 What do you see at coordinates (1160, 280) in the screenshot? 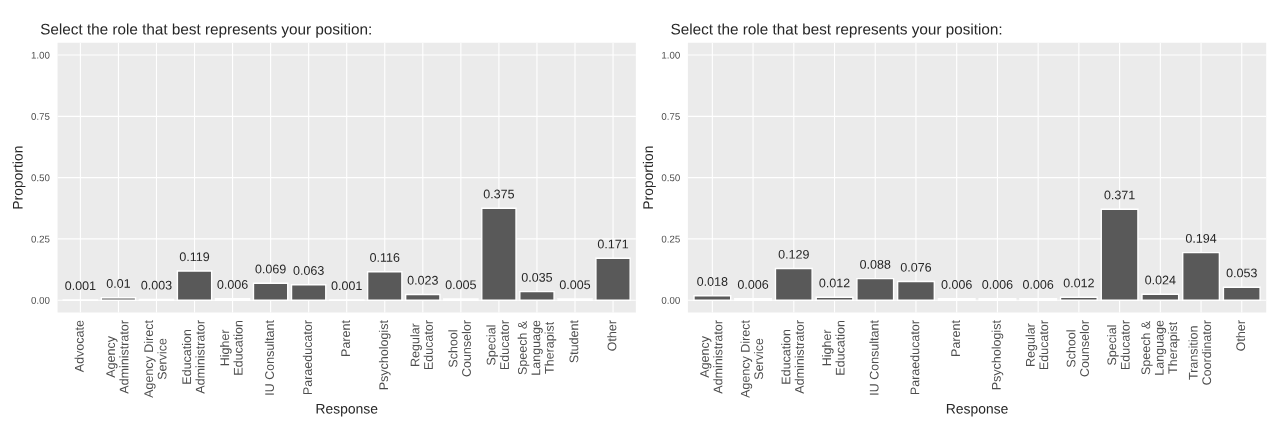
I see `data-label: 0.024` at bounding box center [1160, 280].